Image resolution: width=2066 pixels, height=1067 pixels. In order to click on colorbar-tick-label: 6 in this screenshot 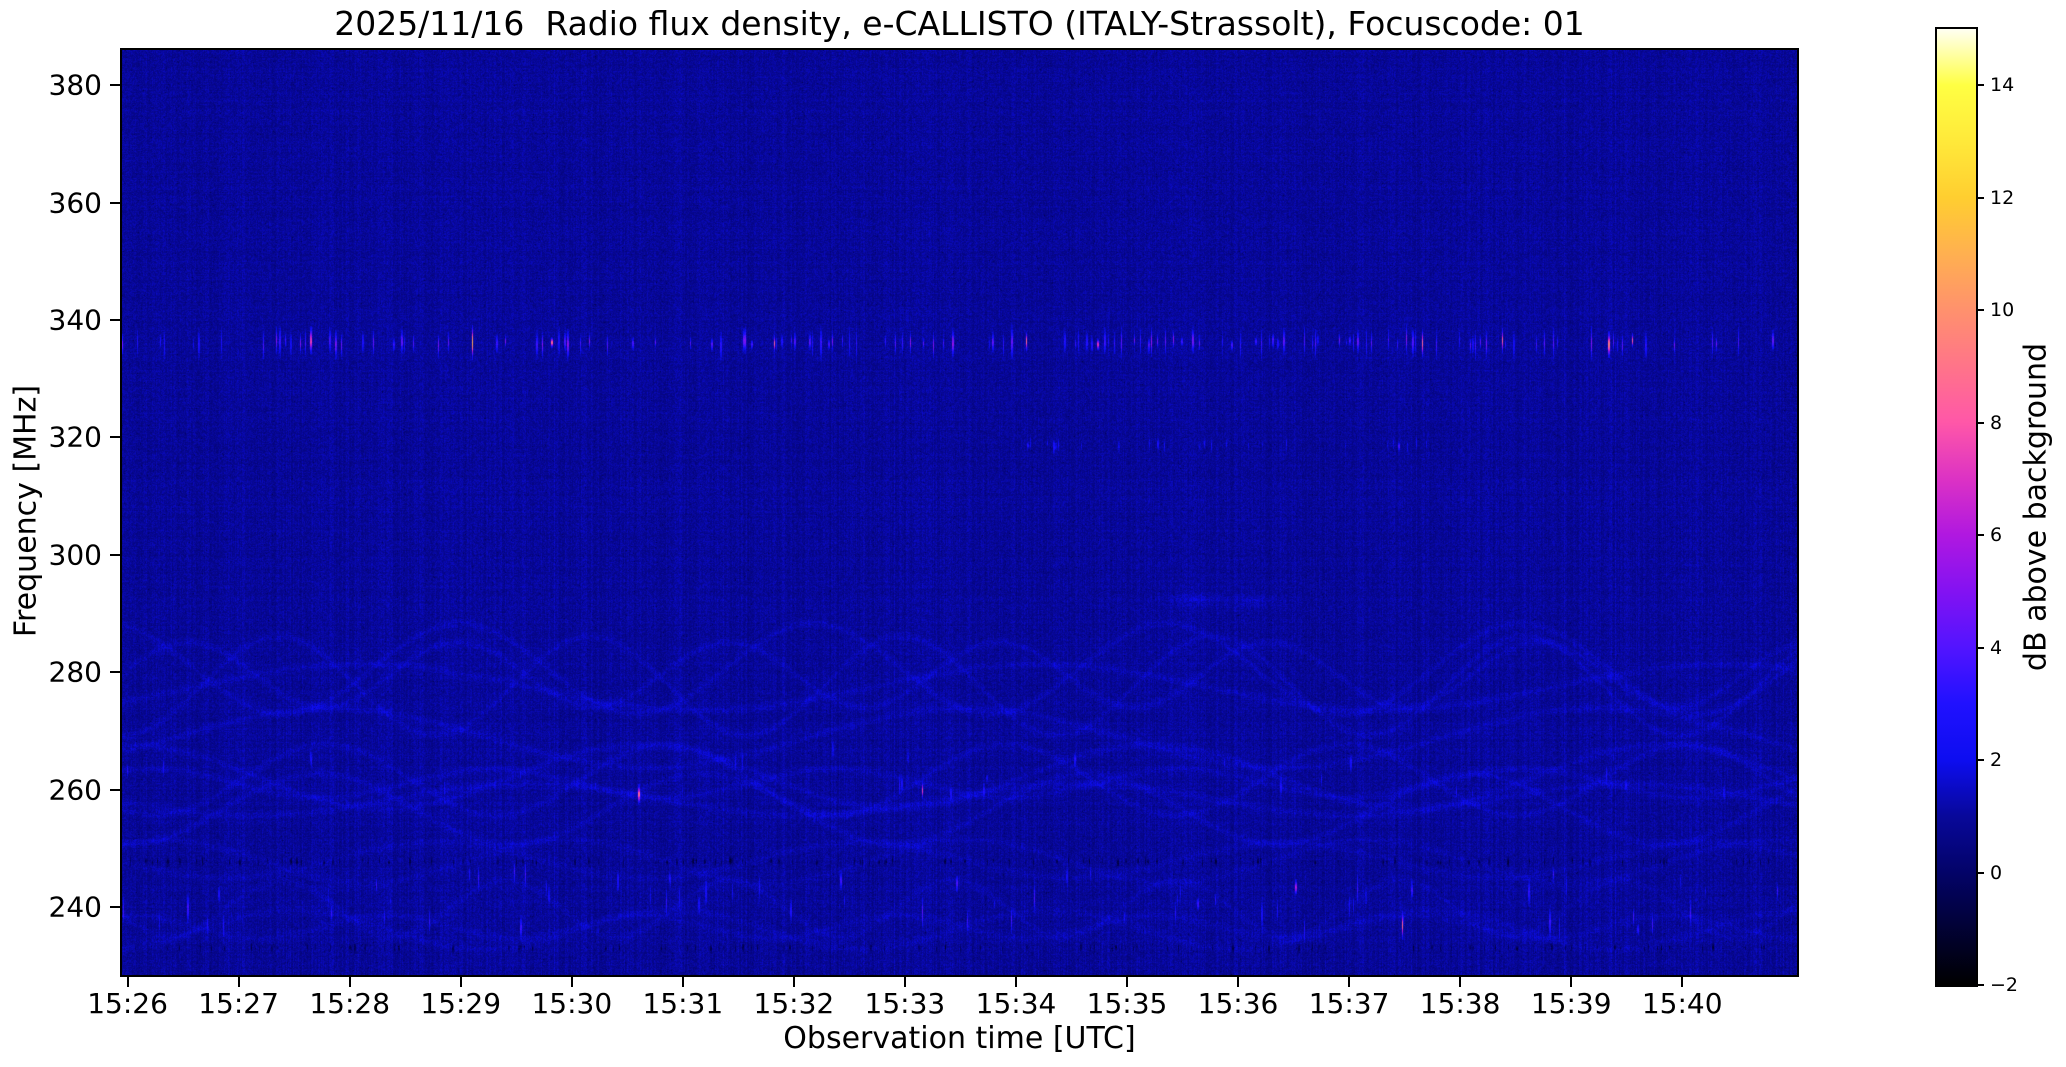, I will do `click(1996, 535)`.